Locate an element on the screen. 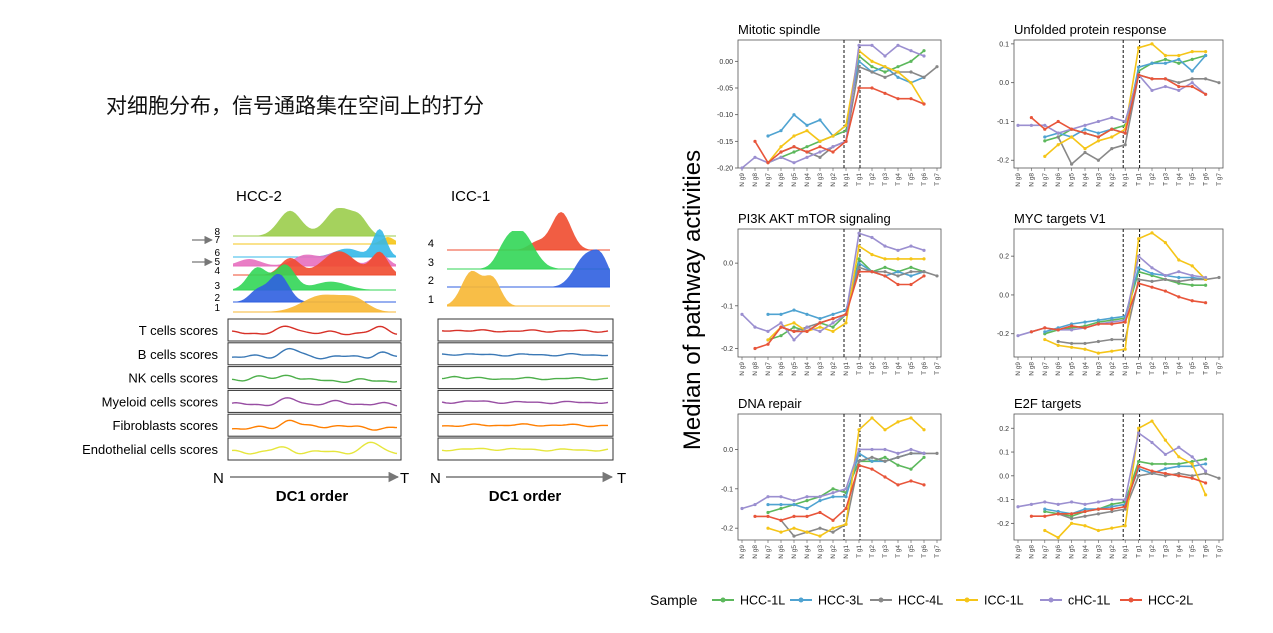 This screenshot has height=633, width=1273. plot-frame is located at coordinates (839, 293).